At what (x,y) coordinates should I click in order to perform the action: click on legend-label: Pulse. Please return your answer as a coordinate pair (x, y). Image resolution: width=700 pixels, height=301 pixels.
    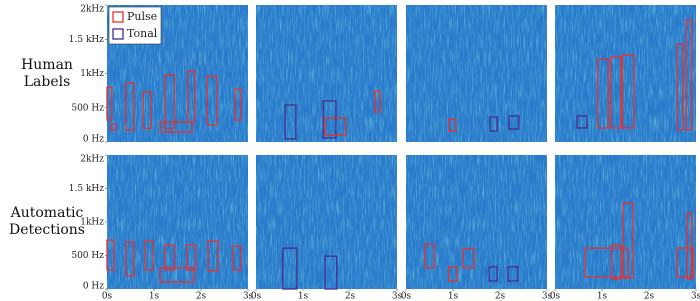
    Looking at the image, I should click on (142, 16).